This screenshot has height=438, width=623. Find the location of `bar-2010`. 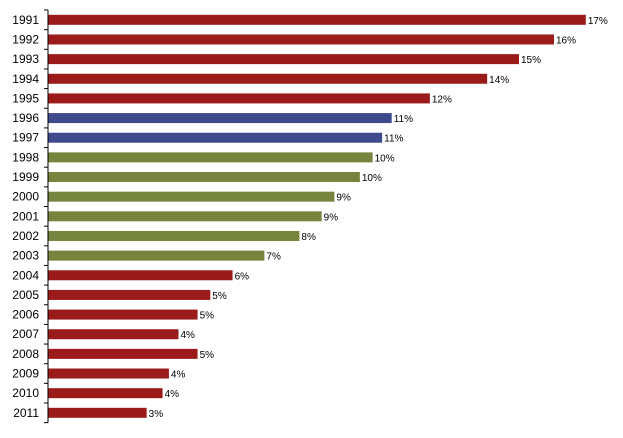

bar-2010 is located at coordinates (105, 393).